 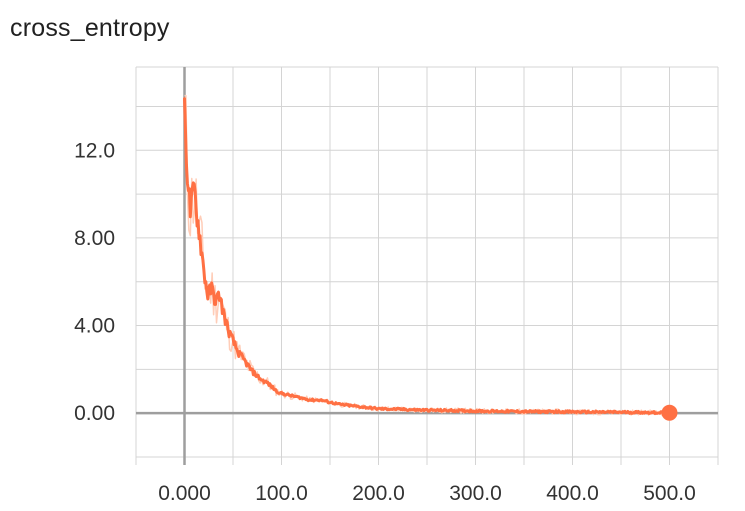 I want to click on y-tick-label: 4.00, so click(x=94, y=326).